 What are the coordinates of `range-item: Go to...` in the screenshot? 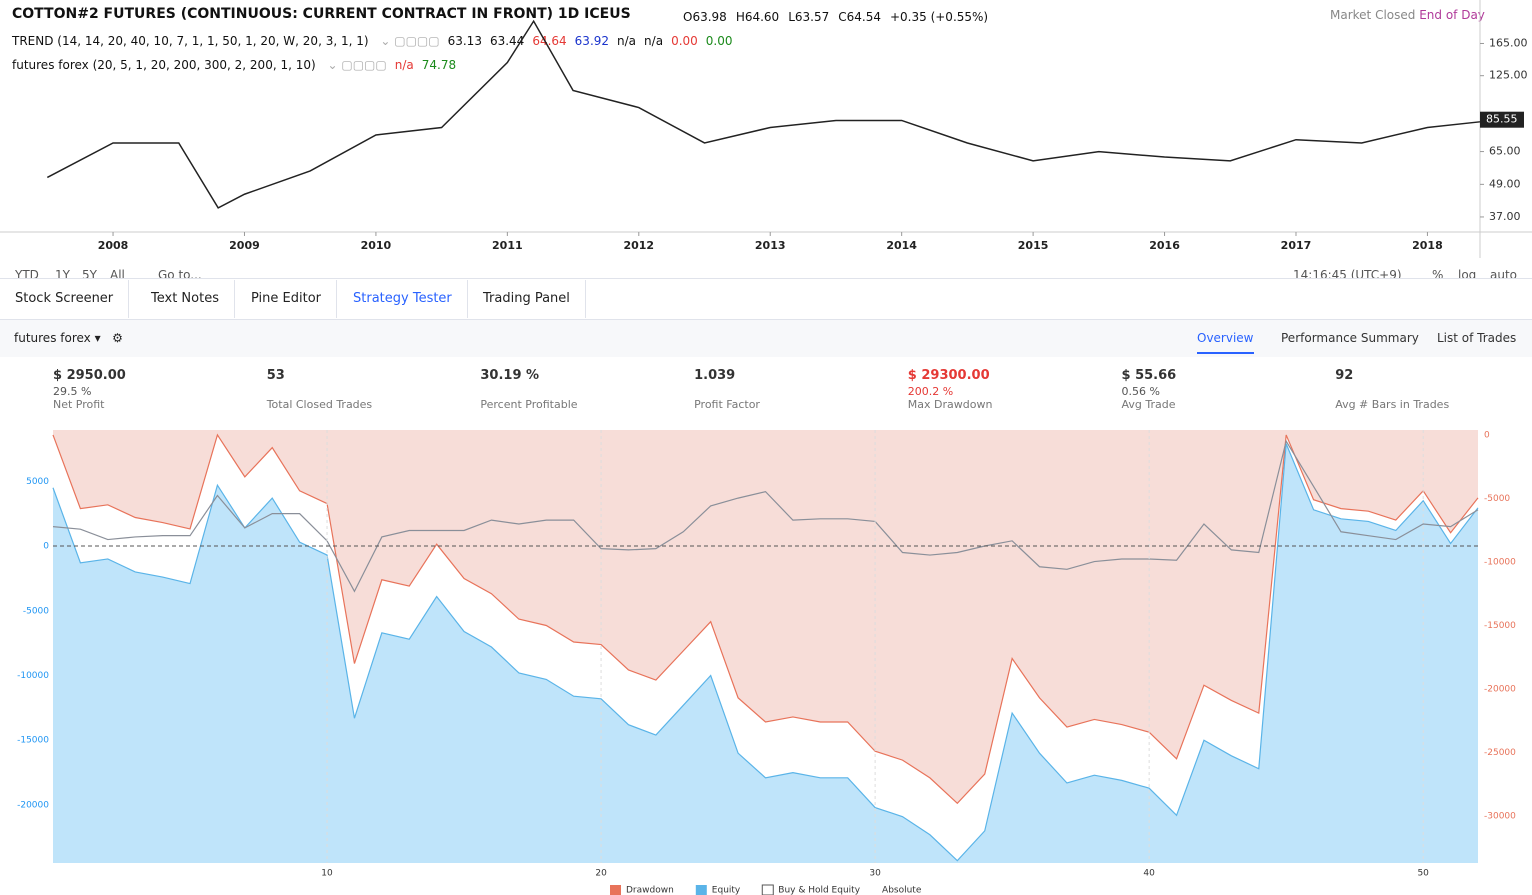 It's located at (180, 273).